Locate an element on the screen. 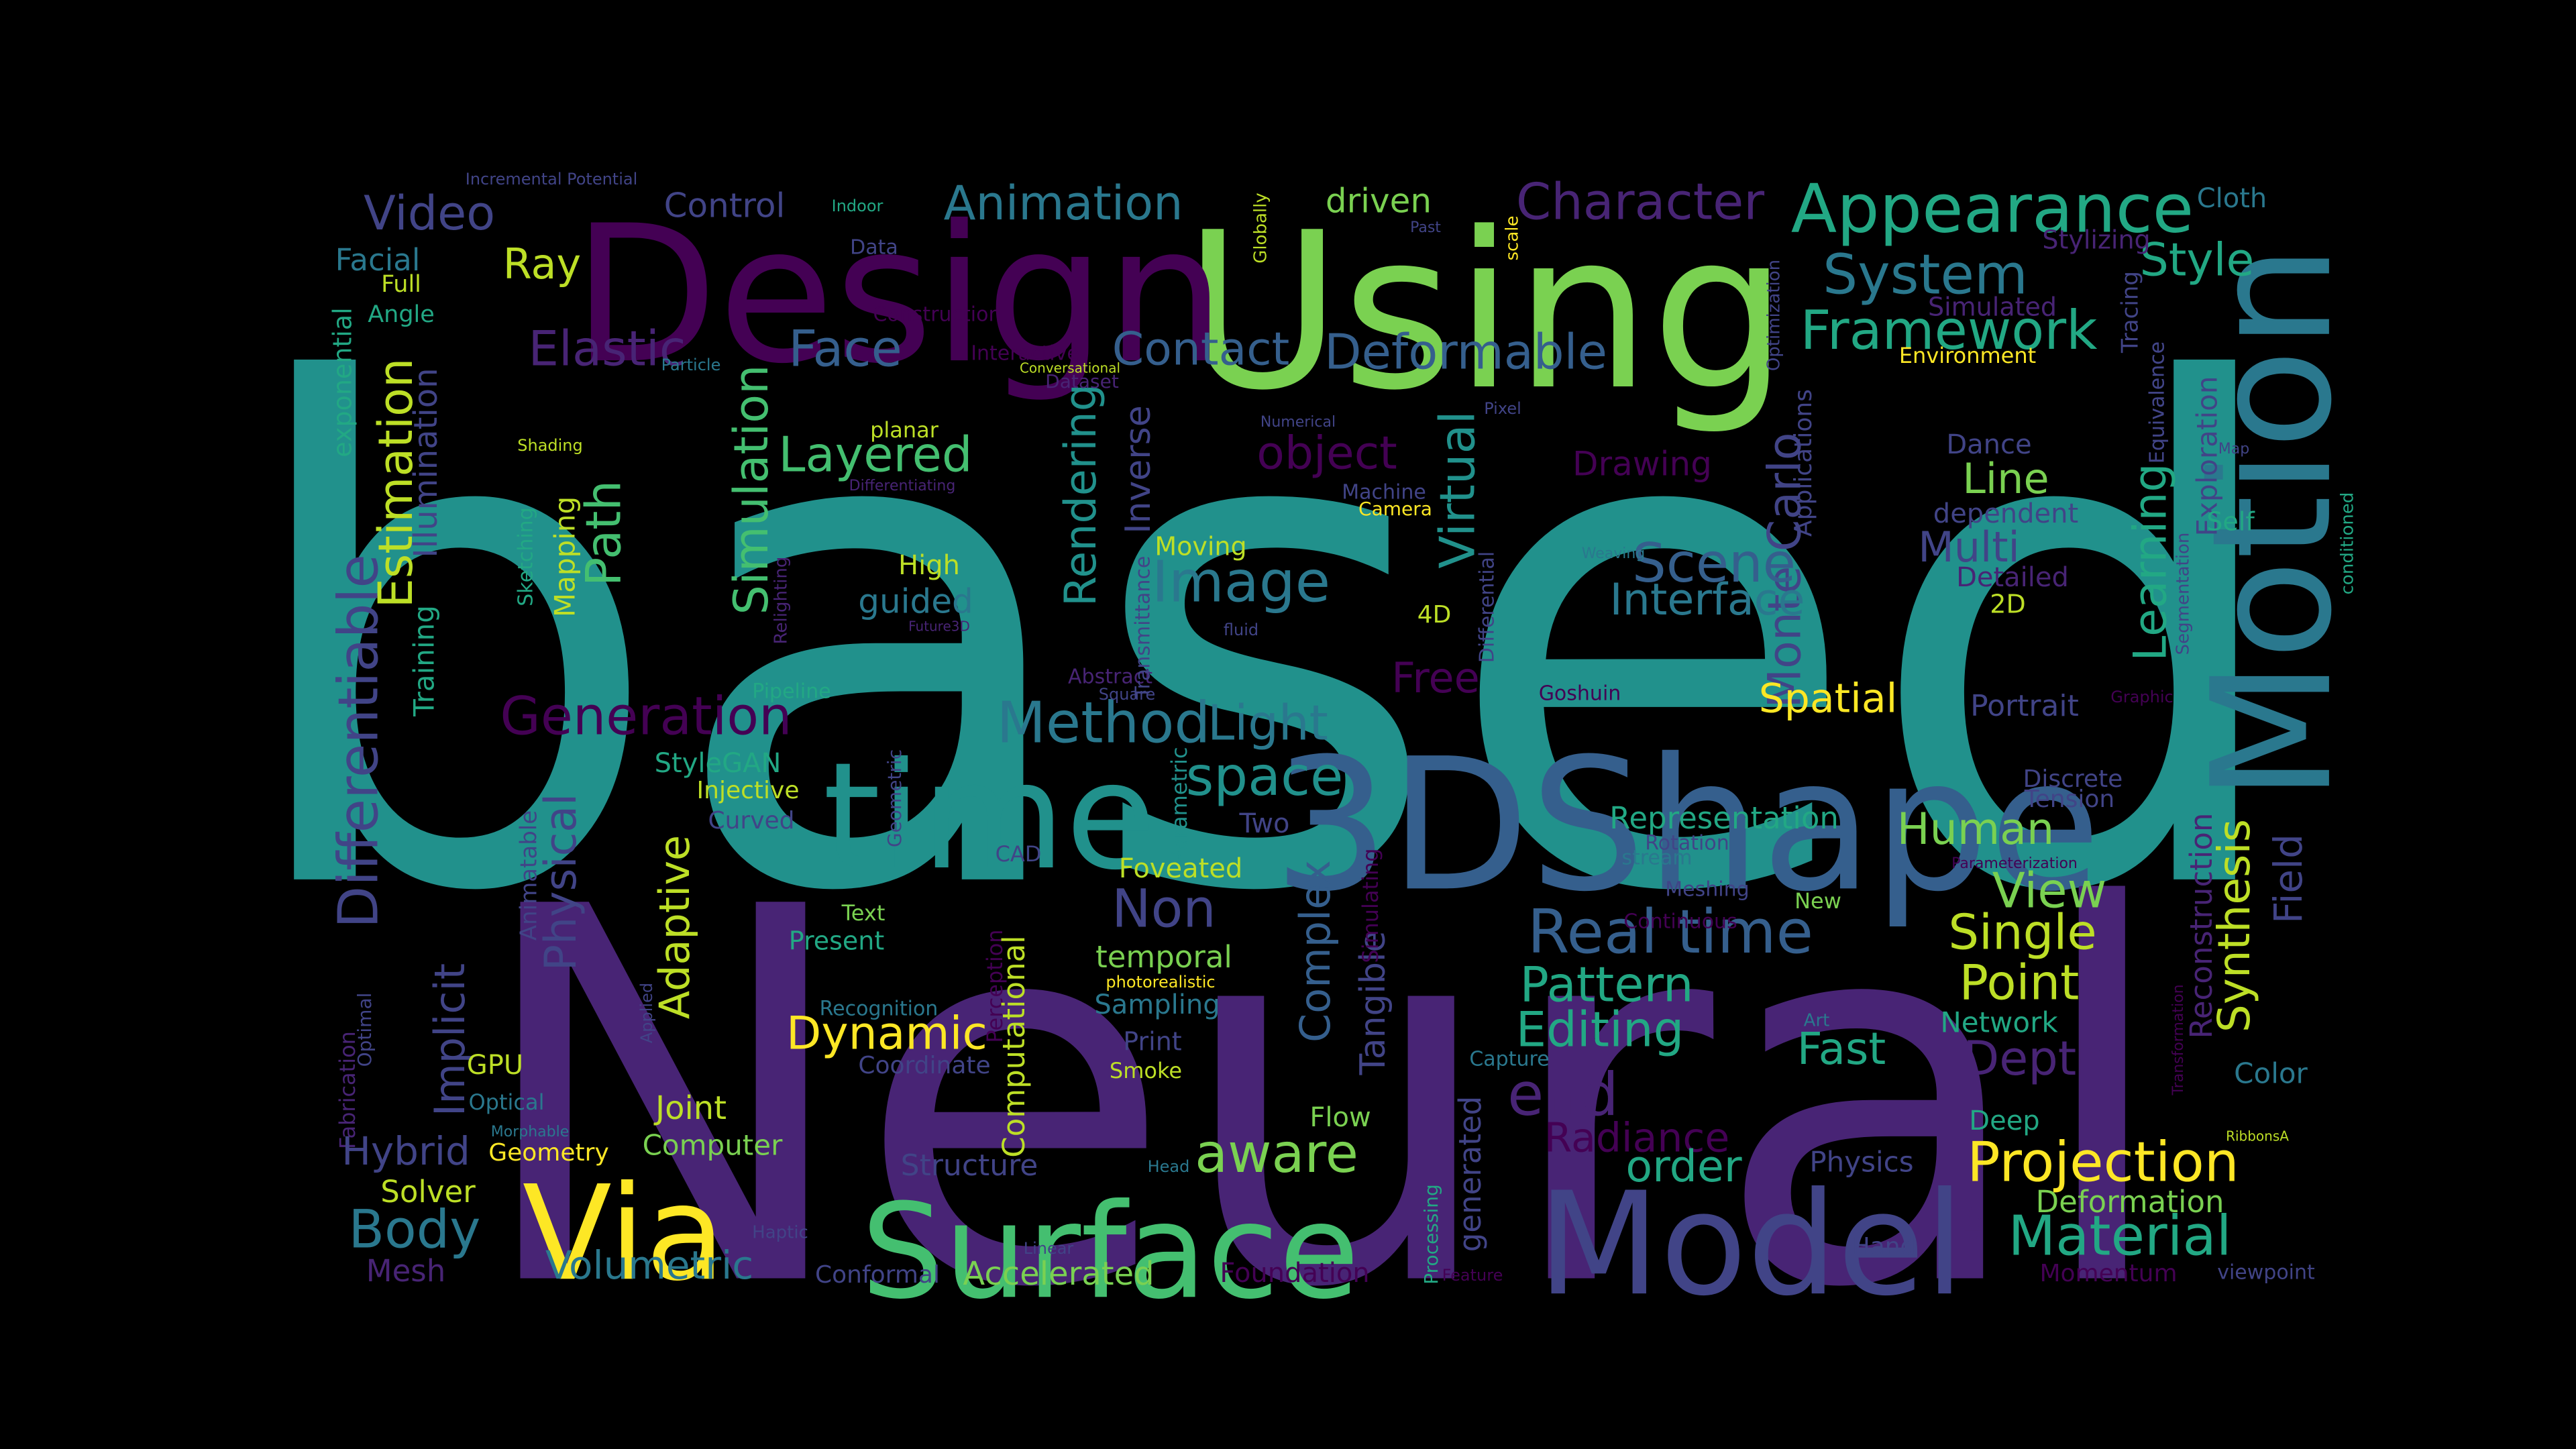  word-graphic: Graphic is located at coordinates (2141, 697).